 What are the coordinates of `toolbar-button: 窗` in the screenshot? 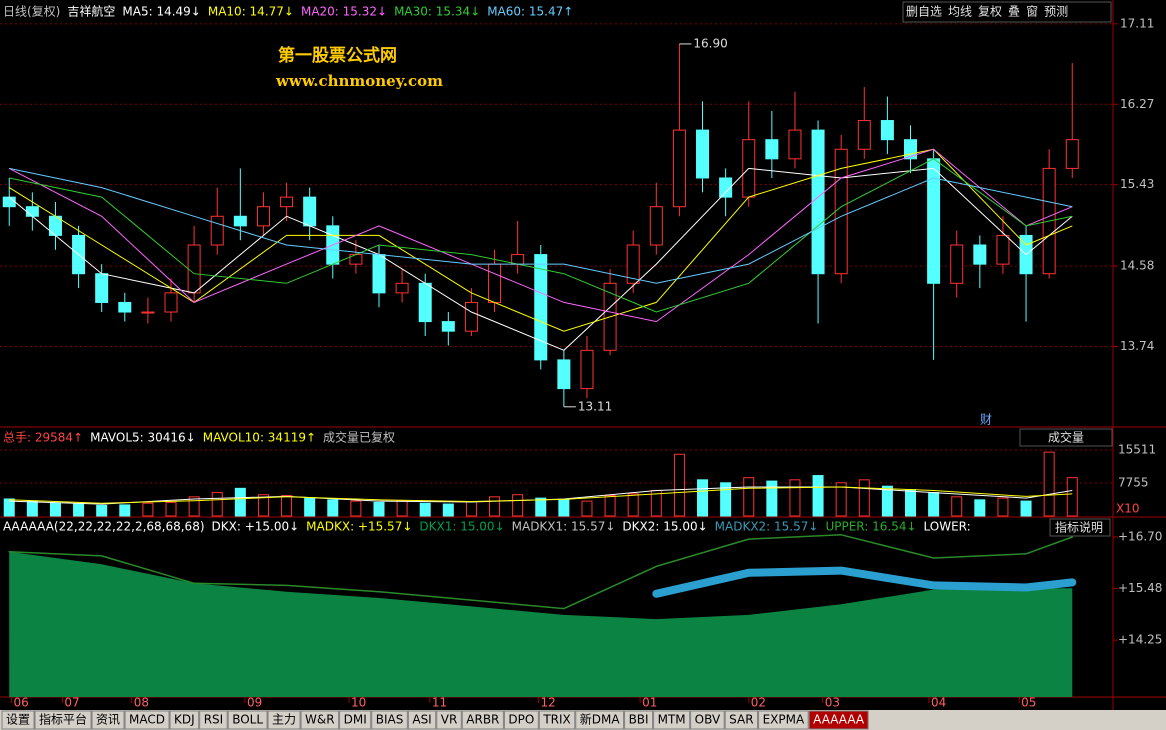 It's located at (1032, 12).